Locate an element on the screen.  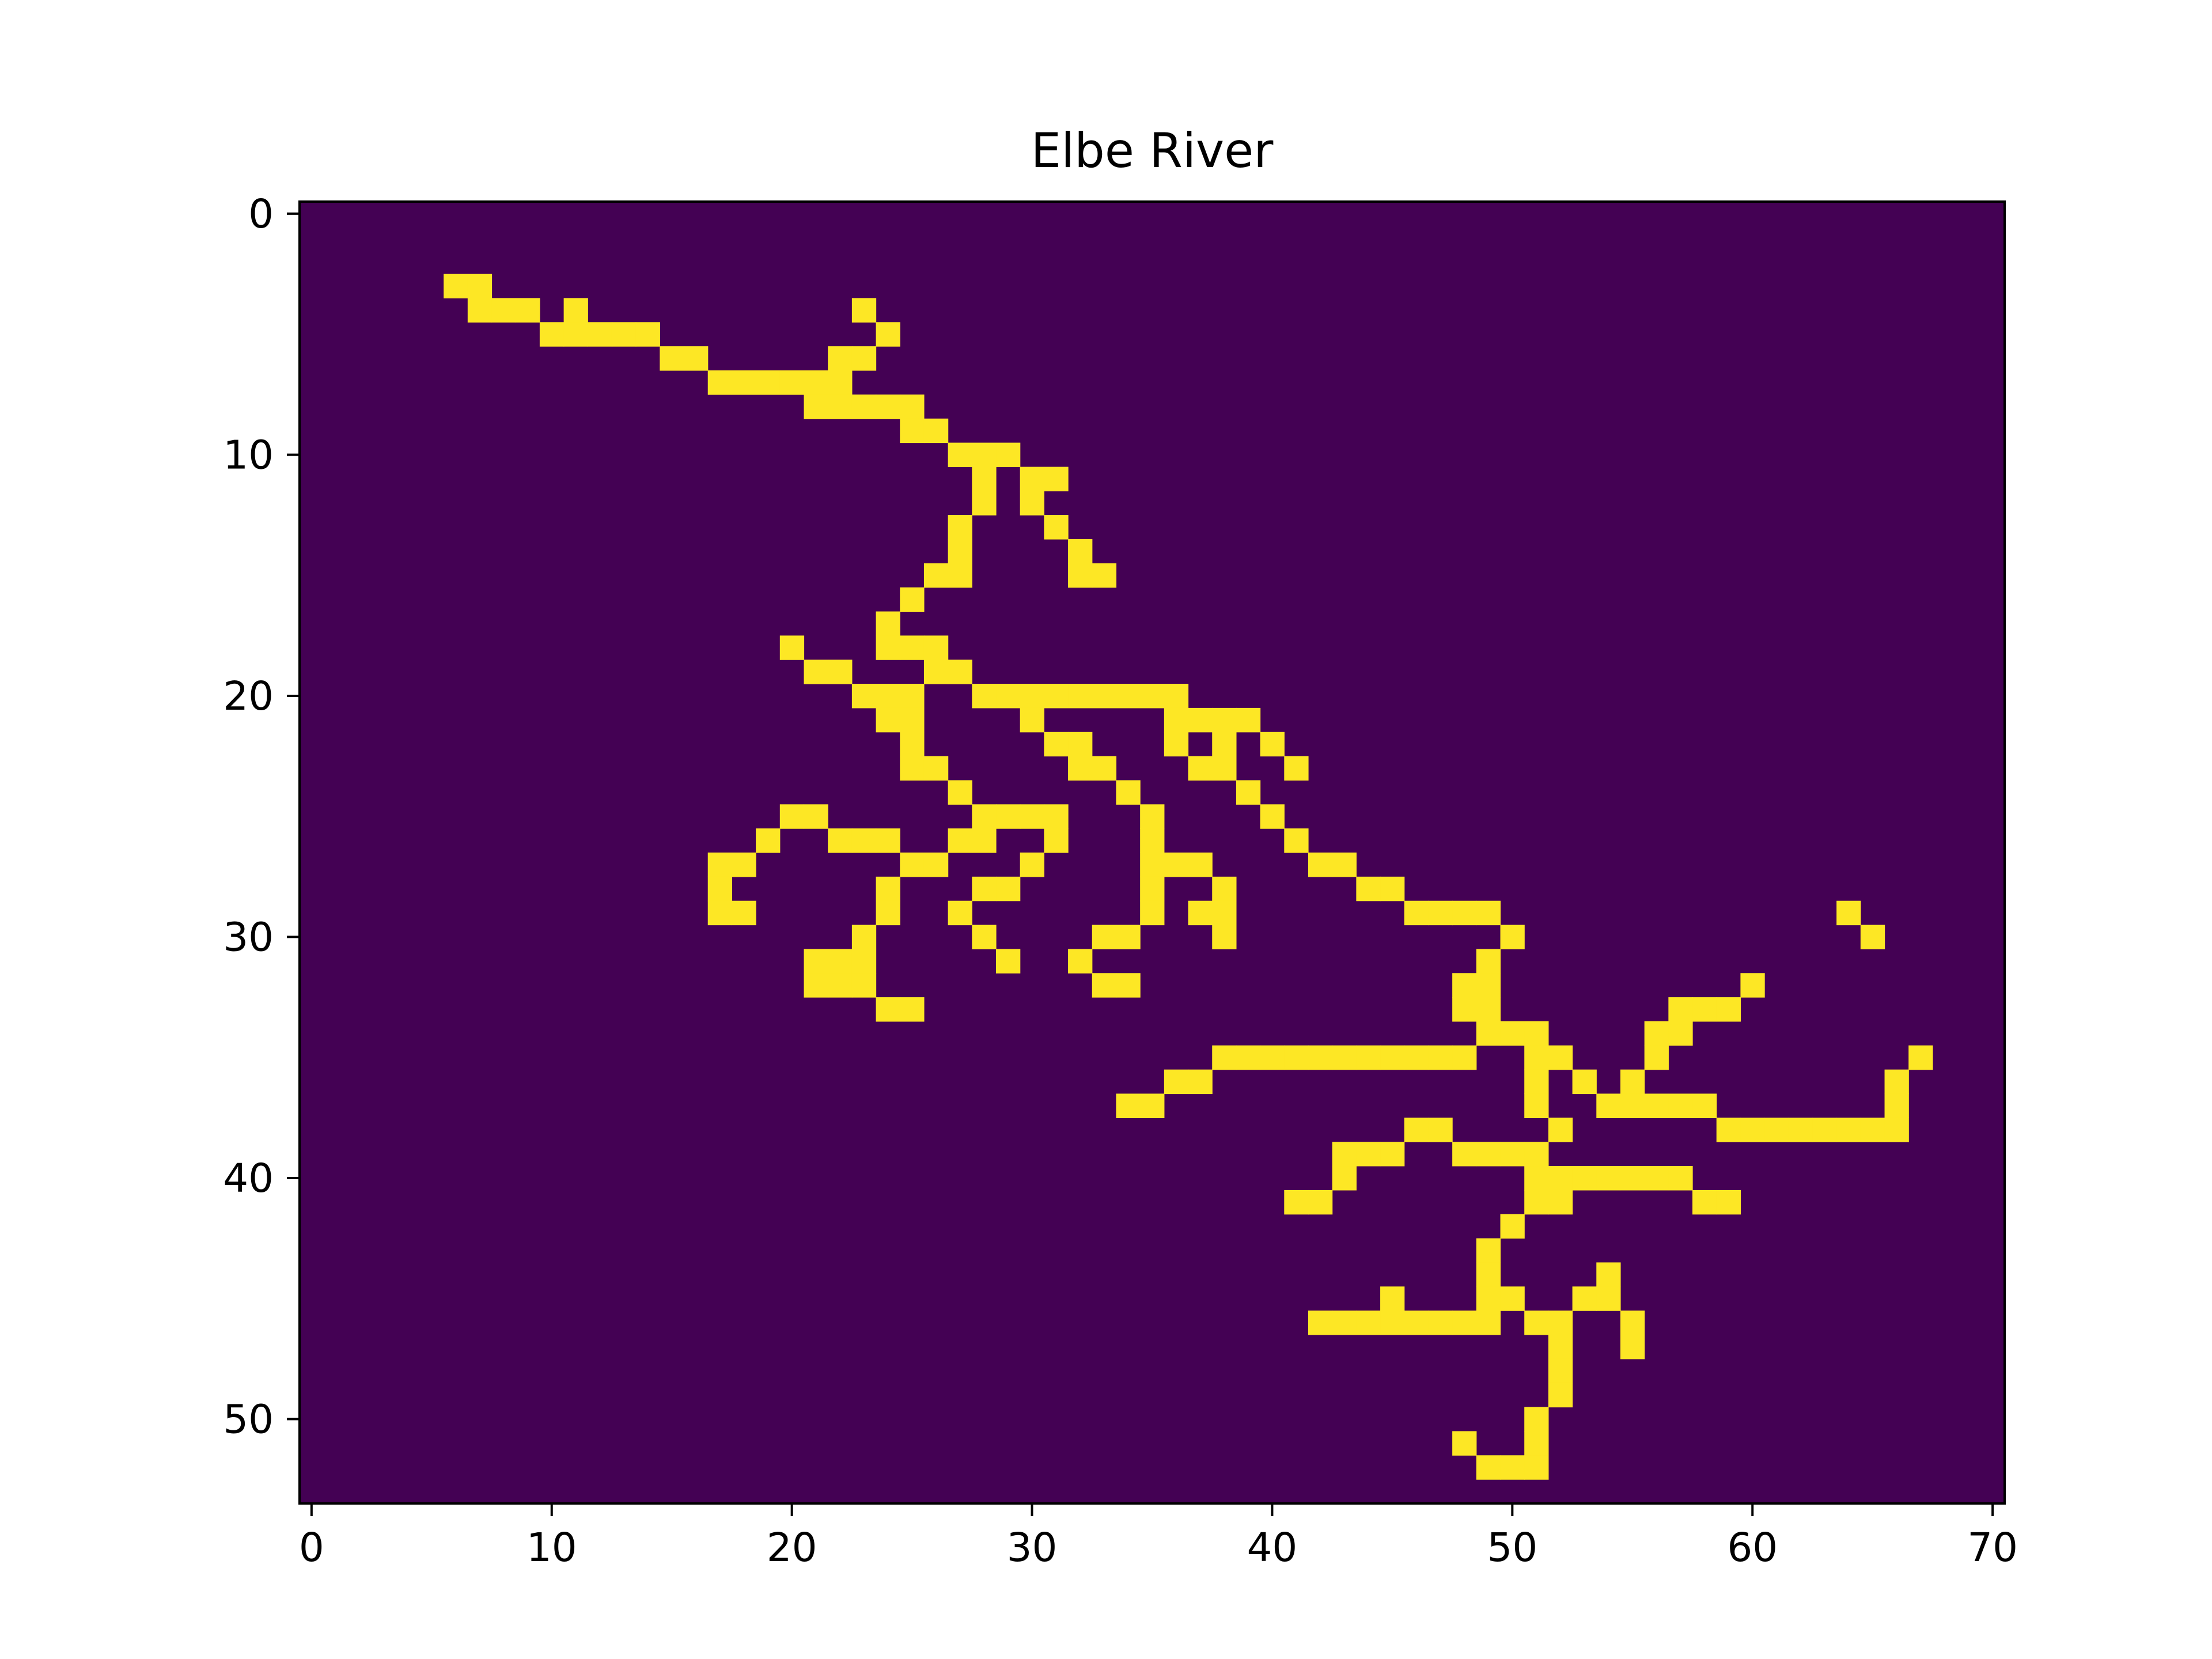
x-axis: 0 10 20 30 40 50 60 70 is located at coordinates (1158, 1537).